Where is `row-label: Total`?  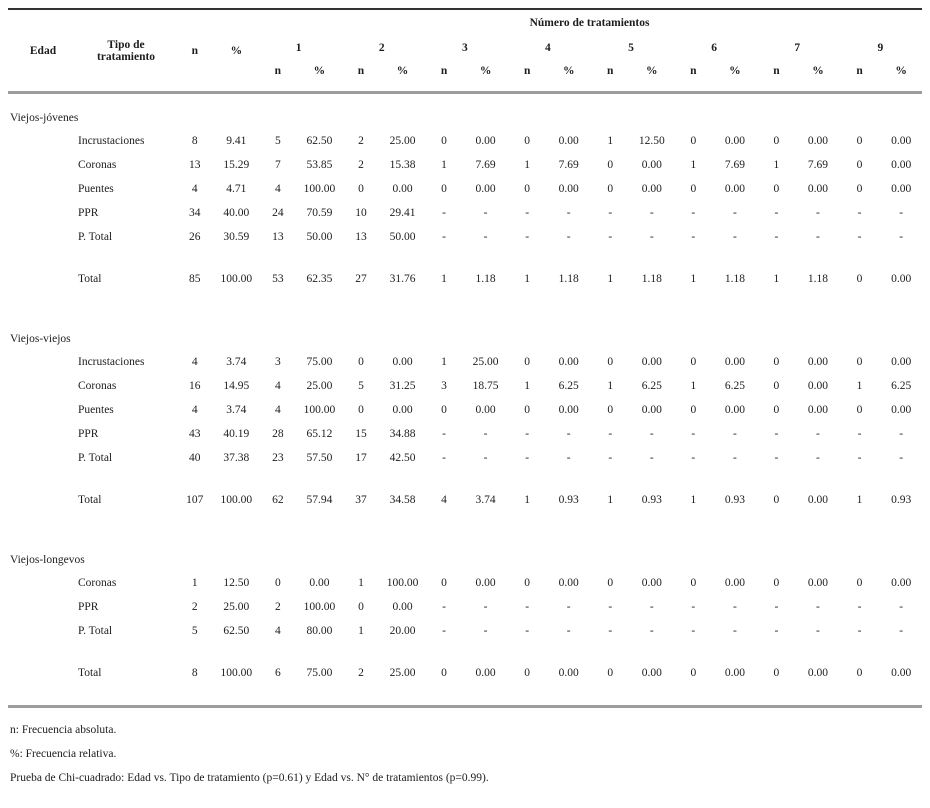 row-label: Total is located at coordinates (90, 673).